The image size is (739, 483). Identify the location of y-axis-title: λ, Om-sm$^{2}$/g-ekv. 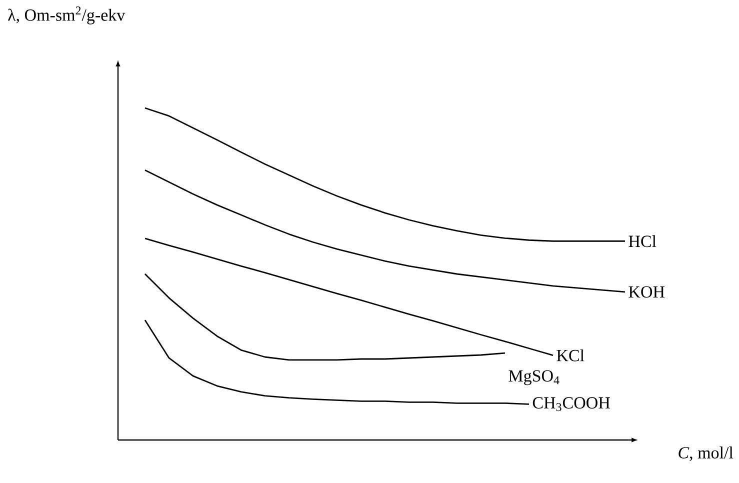
(67, 15).